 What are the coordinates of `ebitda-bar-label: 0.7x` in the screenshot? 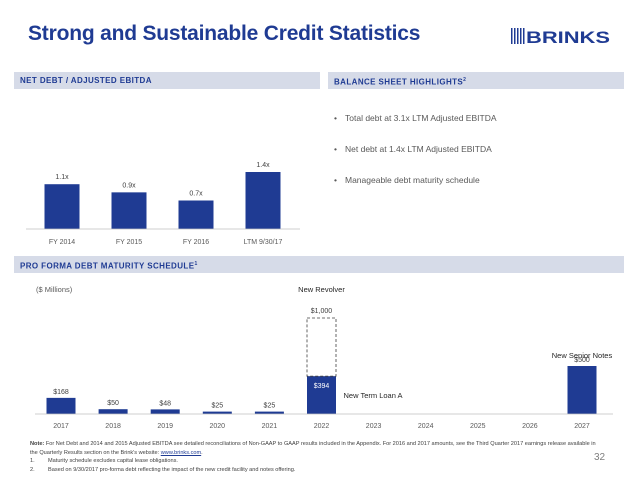 It's located at (196, 194).